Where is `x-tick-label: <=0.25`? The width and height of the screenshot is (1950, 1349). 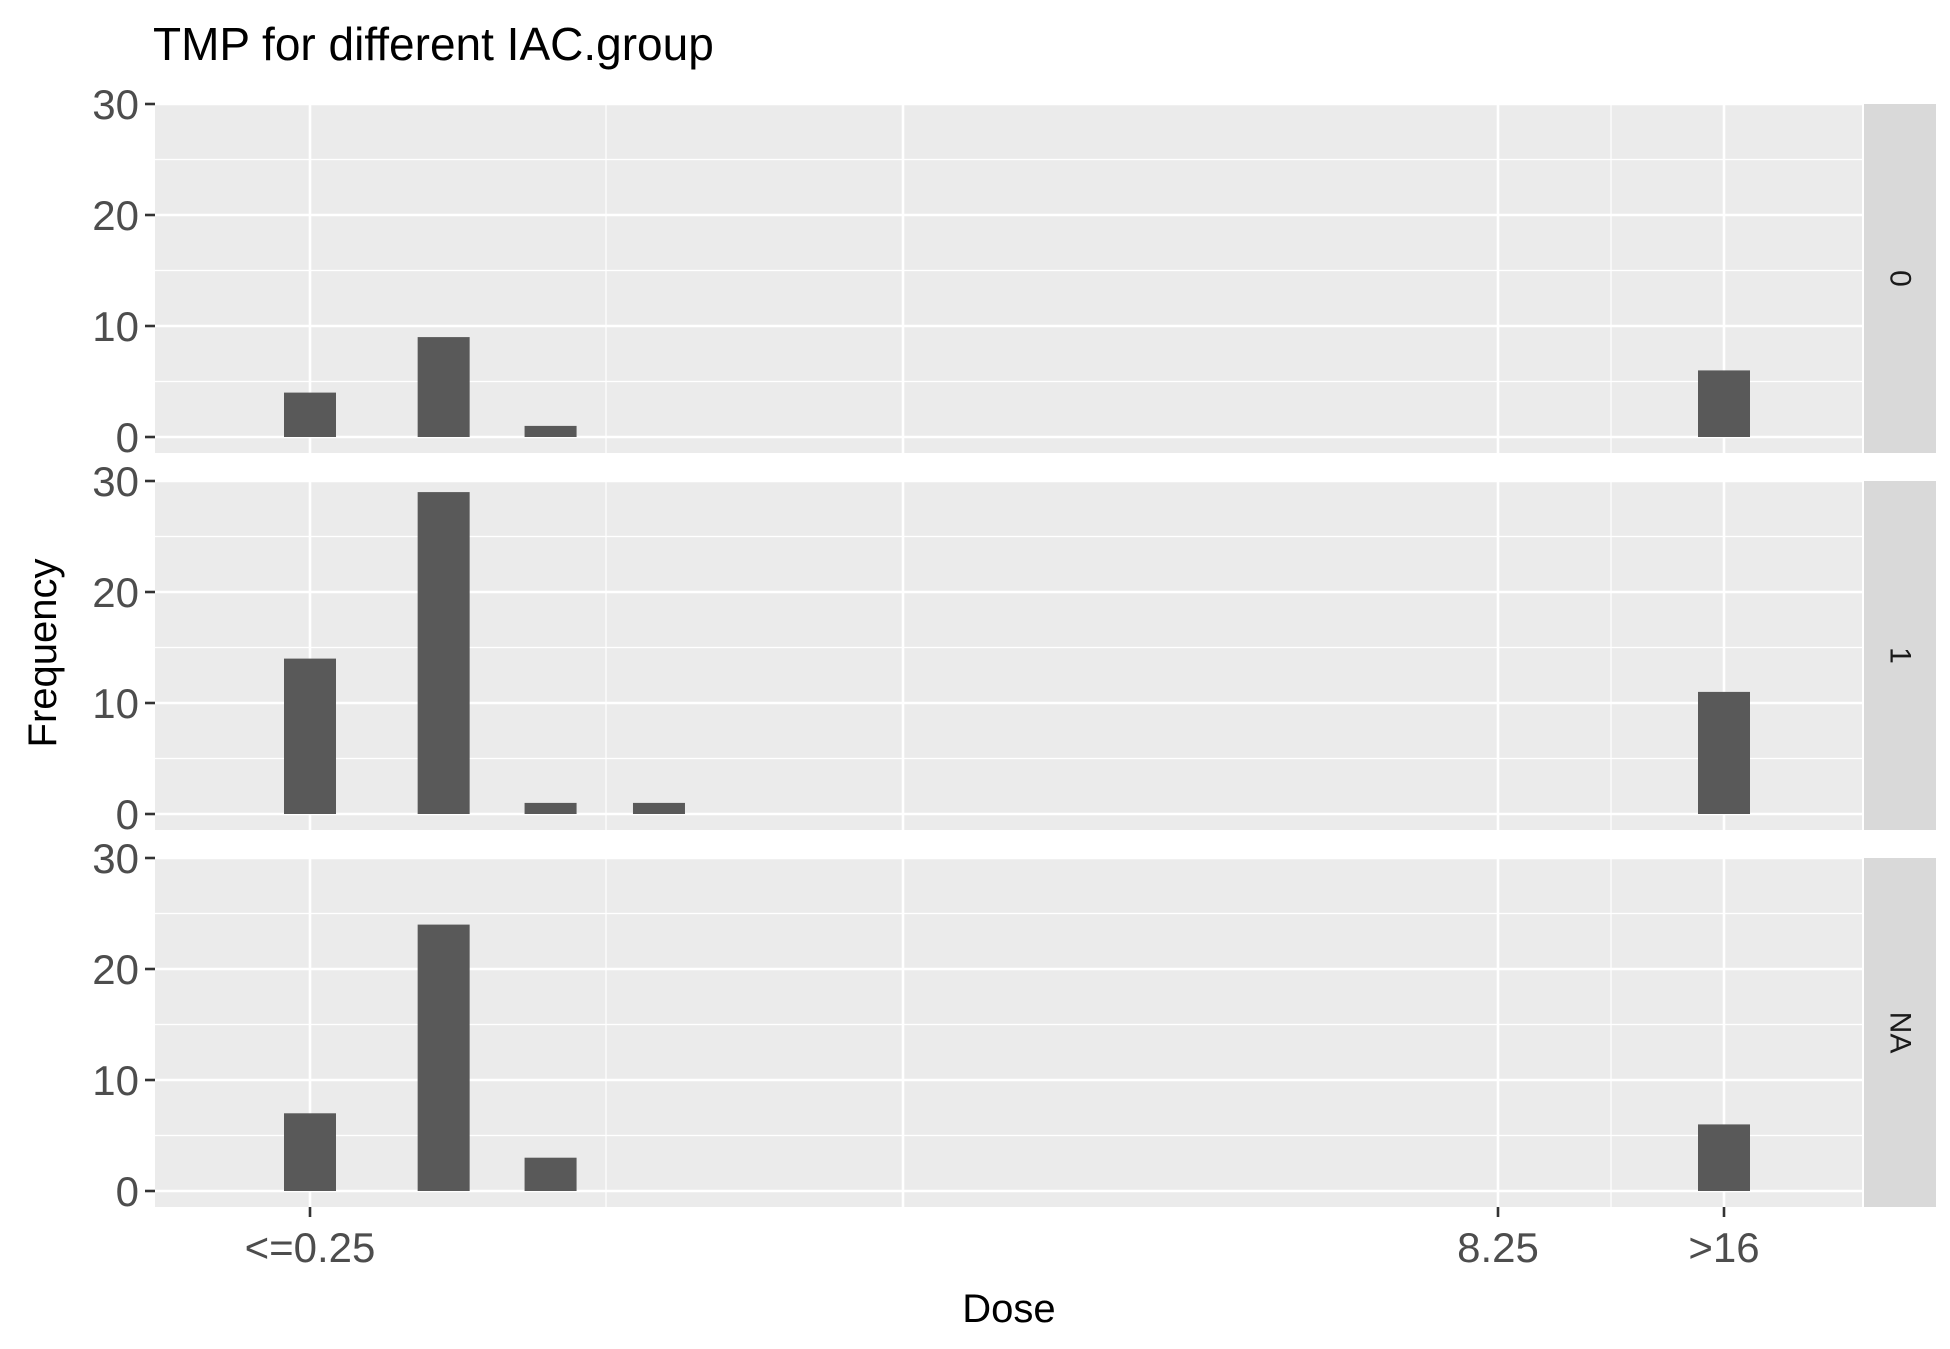 x-tick-label: <=0.25 is located at coordinates (310, 1247).